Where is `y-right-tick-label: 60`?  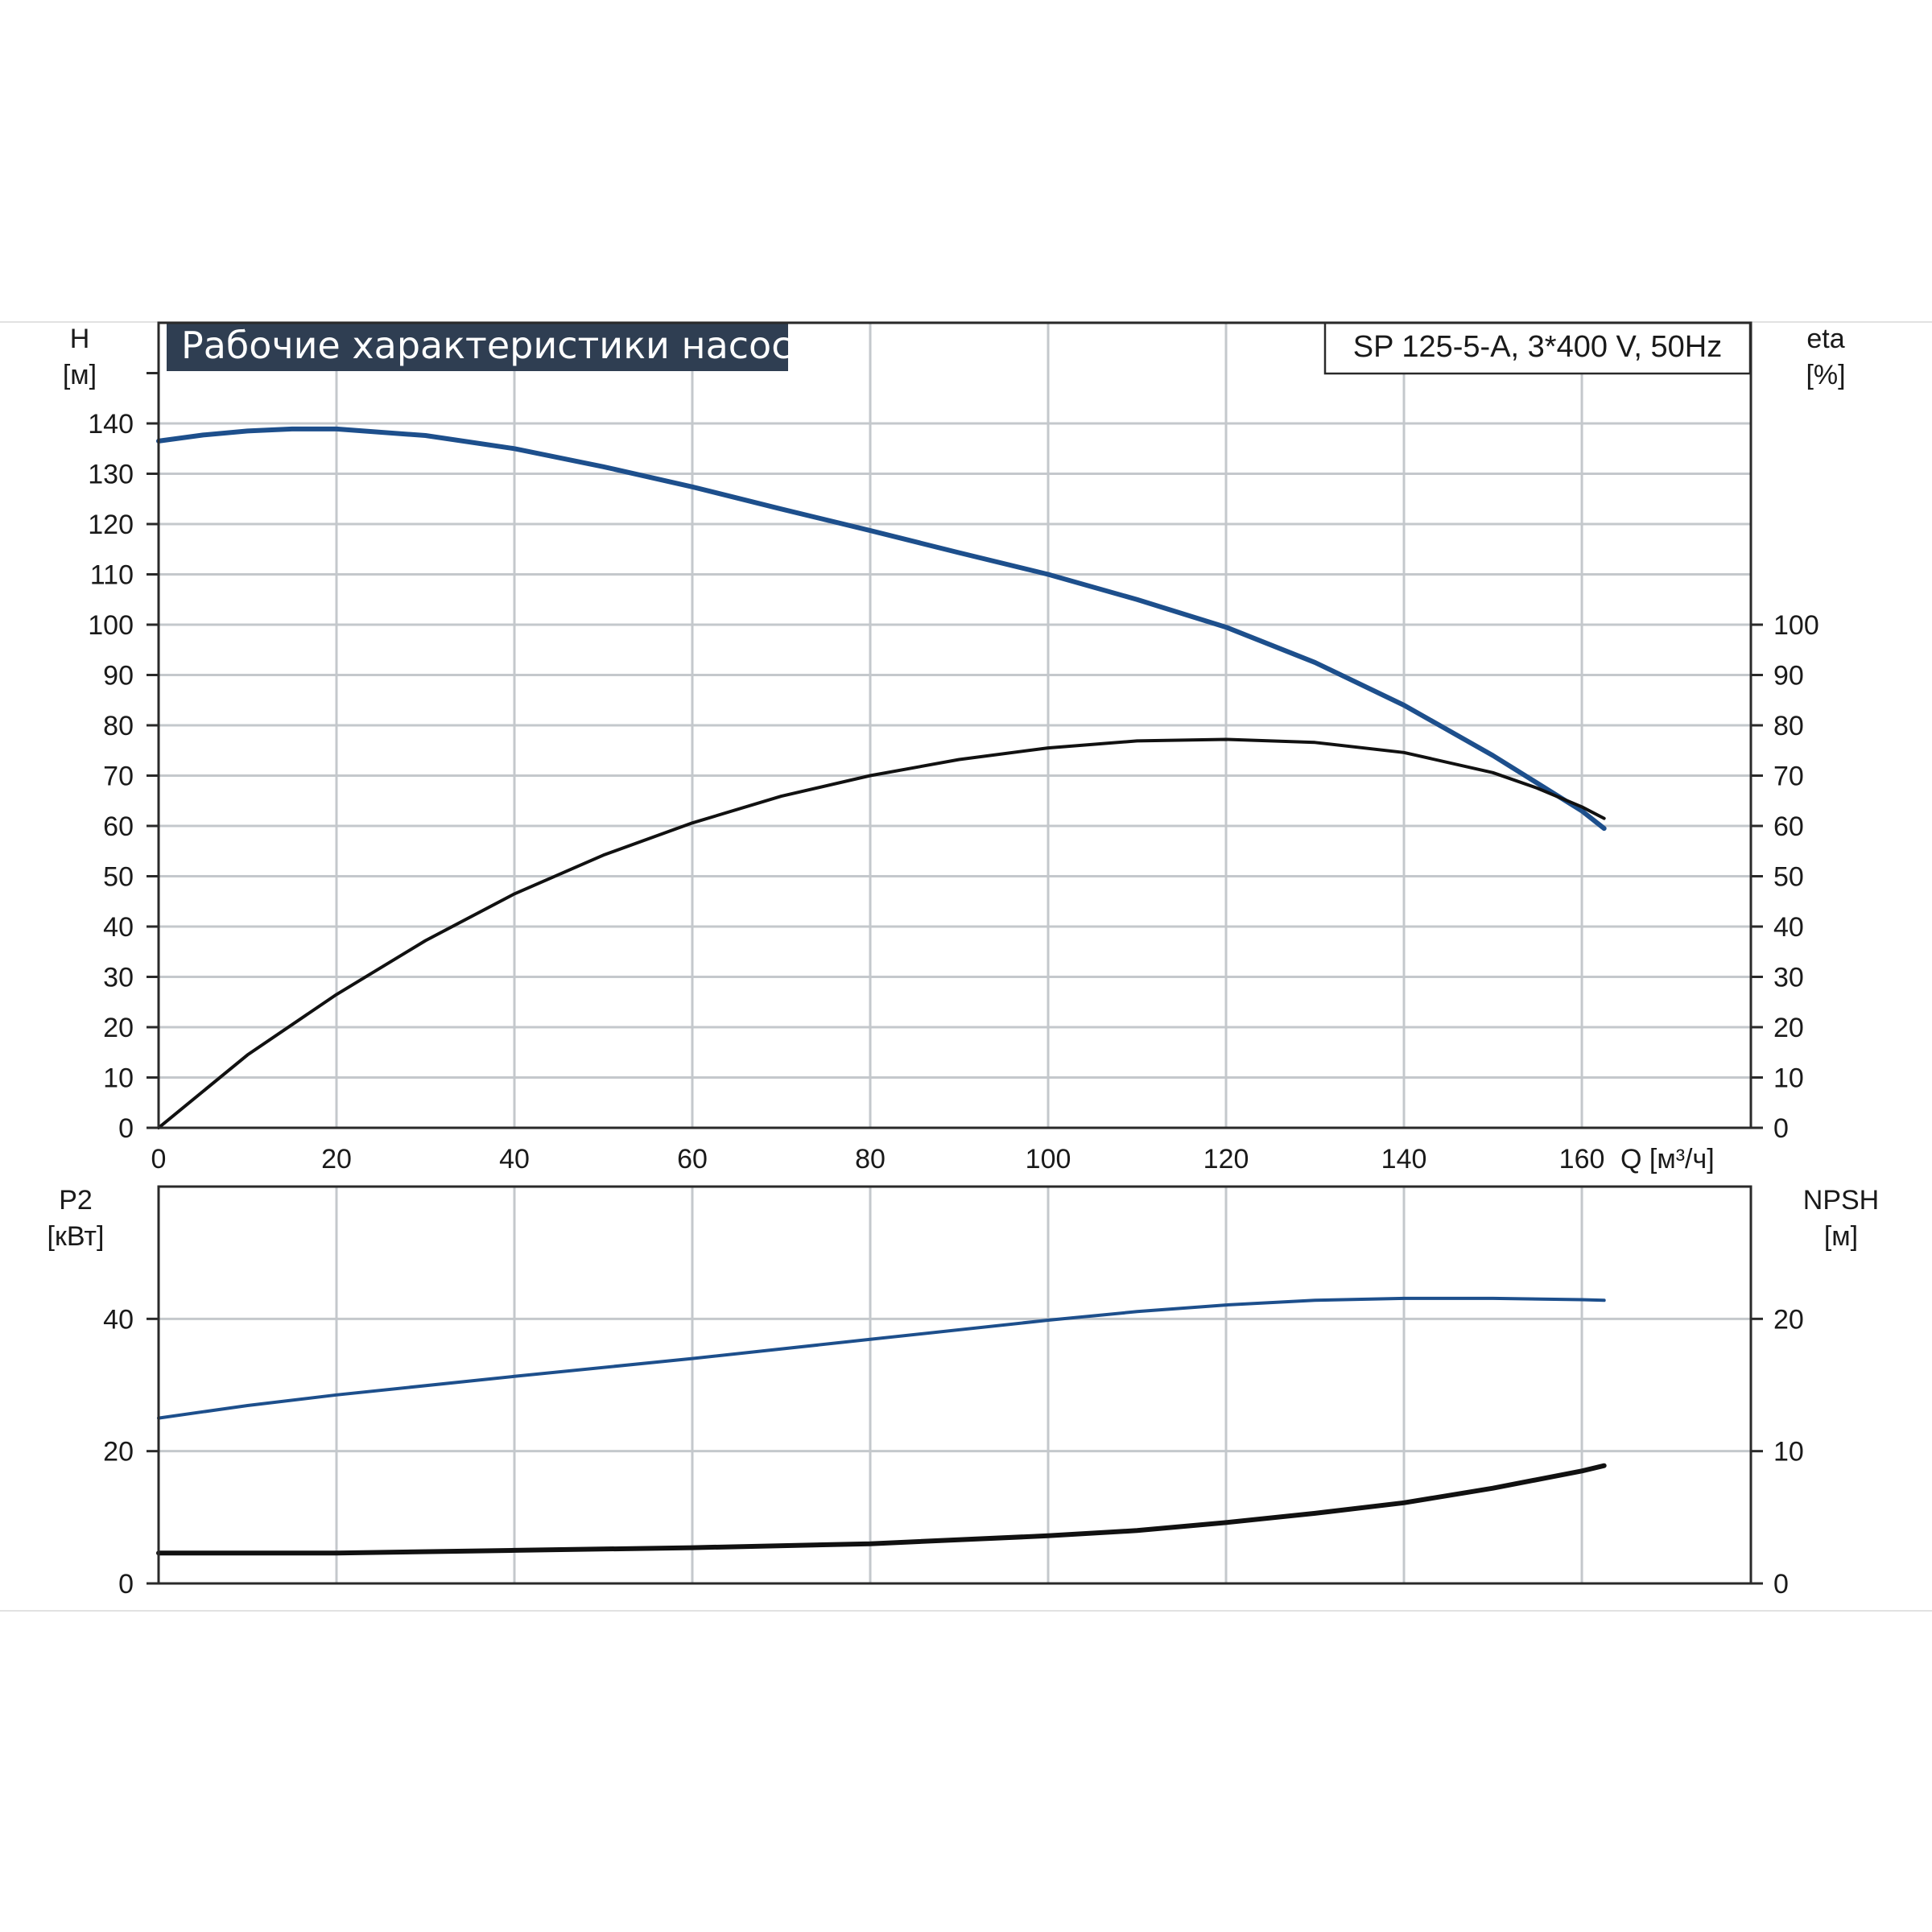
y-right-tick-label: 60 is located at coordinates (1788, 826).